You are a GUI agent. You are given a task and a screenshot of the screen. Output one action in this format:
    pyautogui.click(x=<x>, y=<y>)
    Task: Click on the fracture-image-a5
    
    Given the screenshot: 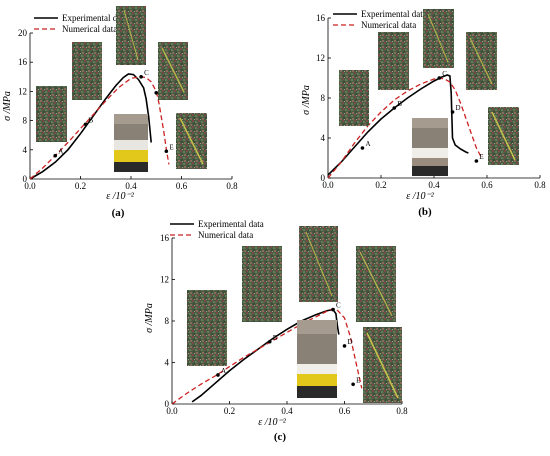 What is the action you would take?
    pyautogui.click(x=191, y=141)
    